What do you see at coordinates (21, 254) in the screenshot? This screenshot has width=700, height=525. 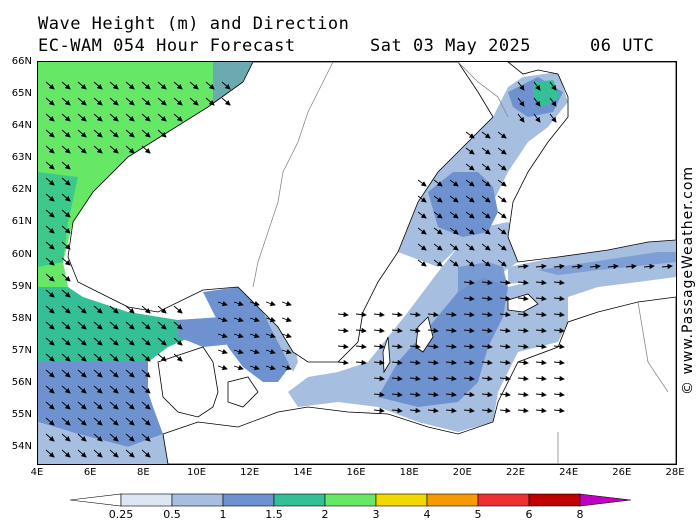 I see `lat-label-60n: 60N` at bounding box center [21, 254].